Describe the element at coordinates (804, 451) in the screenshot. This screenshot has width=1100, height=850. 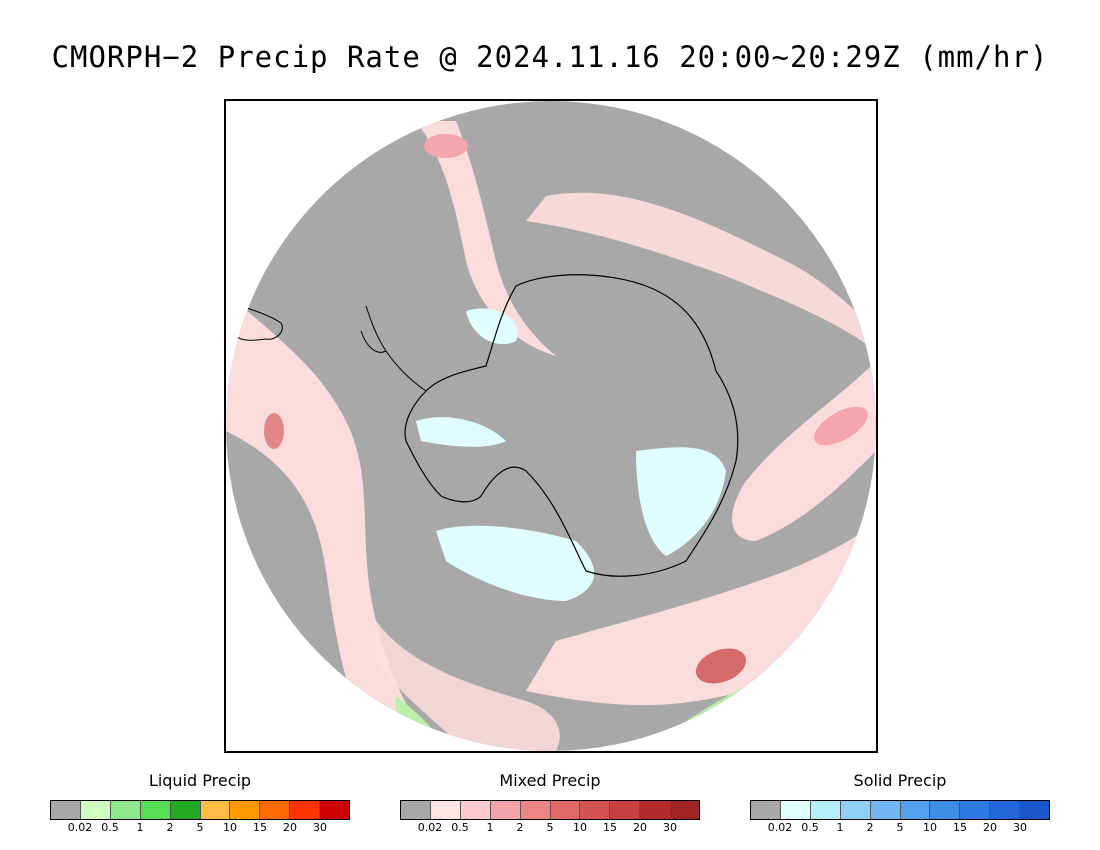
I see `mixed-precip-band-east` at that location.